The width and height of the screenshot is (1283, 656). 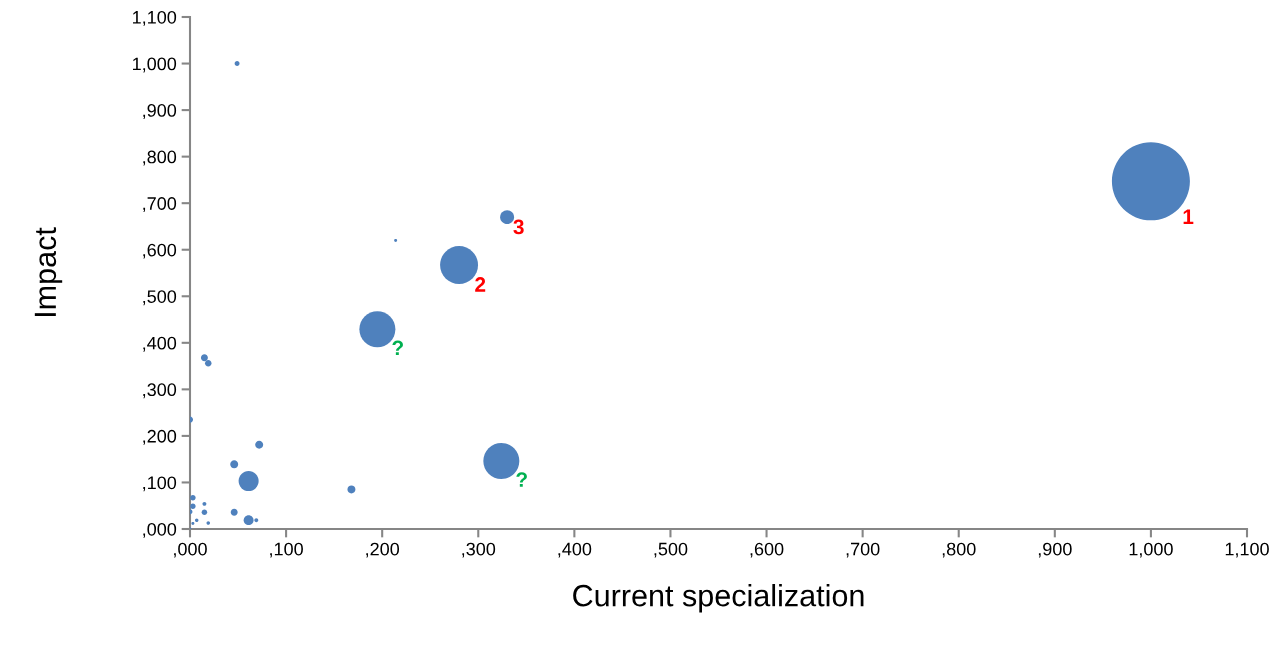 I want to click on x-tick-label: 1,000, so click(x=1151, y=550).